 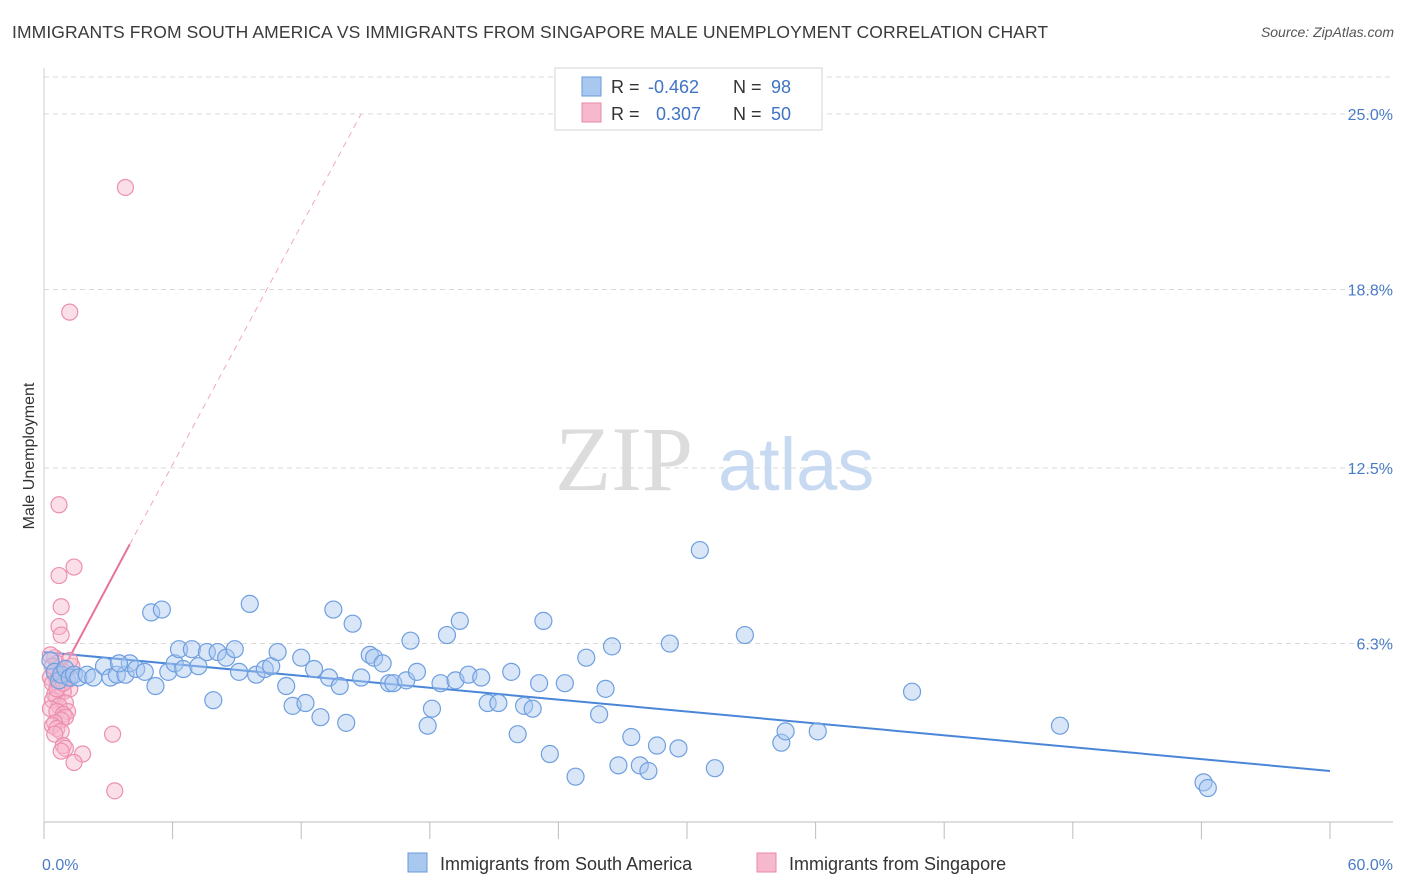 I want to click on y-tick-label-0: 6.3%, so click(x=1375, y=645).